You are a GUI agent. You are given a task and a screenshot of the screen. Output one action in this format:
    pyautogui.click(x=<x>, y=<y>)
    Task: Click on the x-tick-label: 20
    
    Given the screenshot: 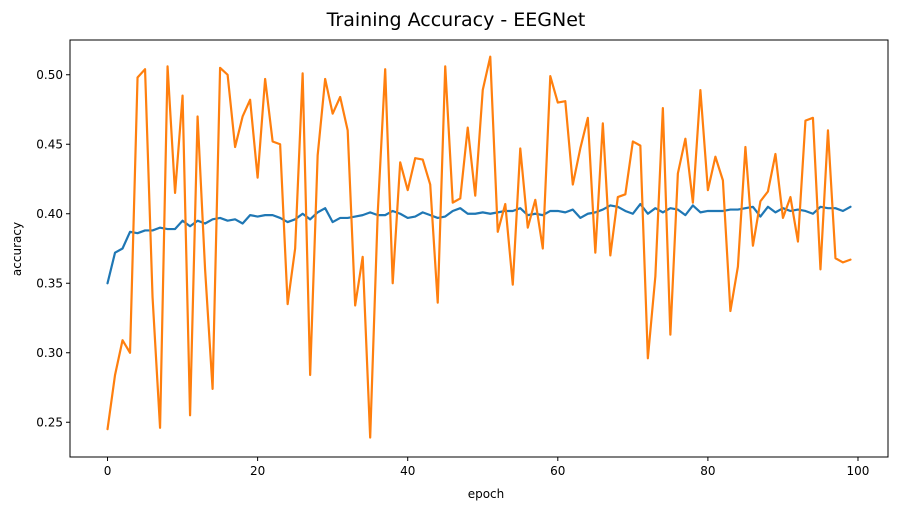 What is the action you would take?
    pyautogui.click(x=257, y=471)
    